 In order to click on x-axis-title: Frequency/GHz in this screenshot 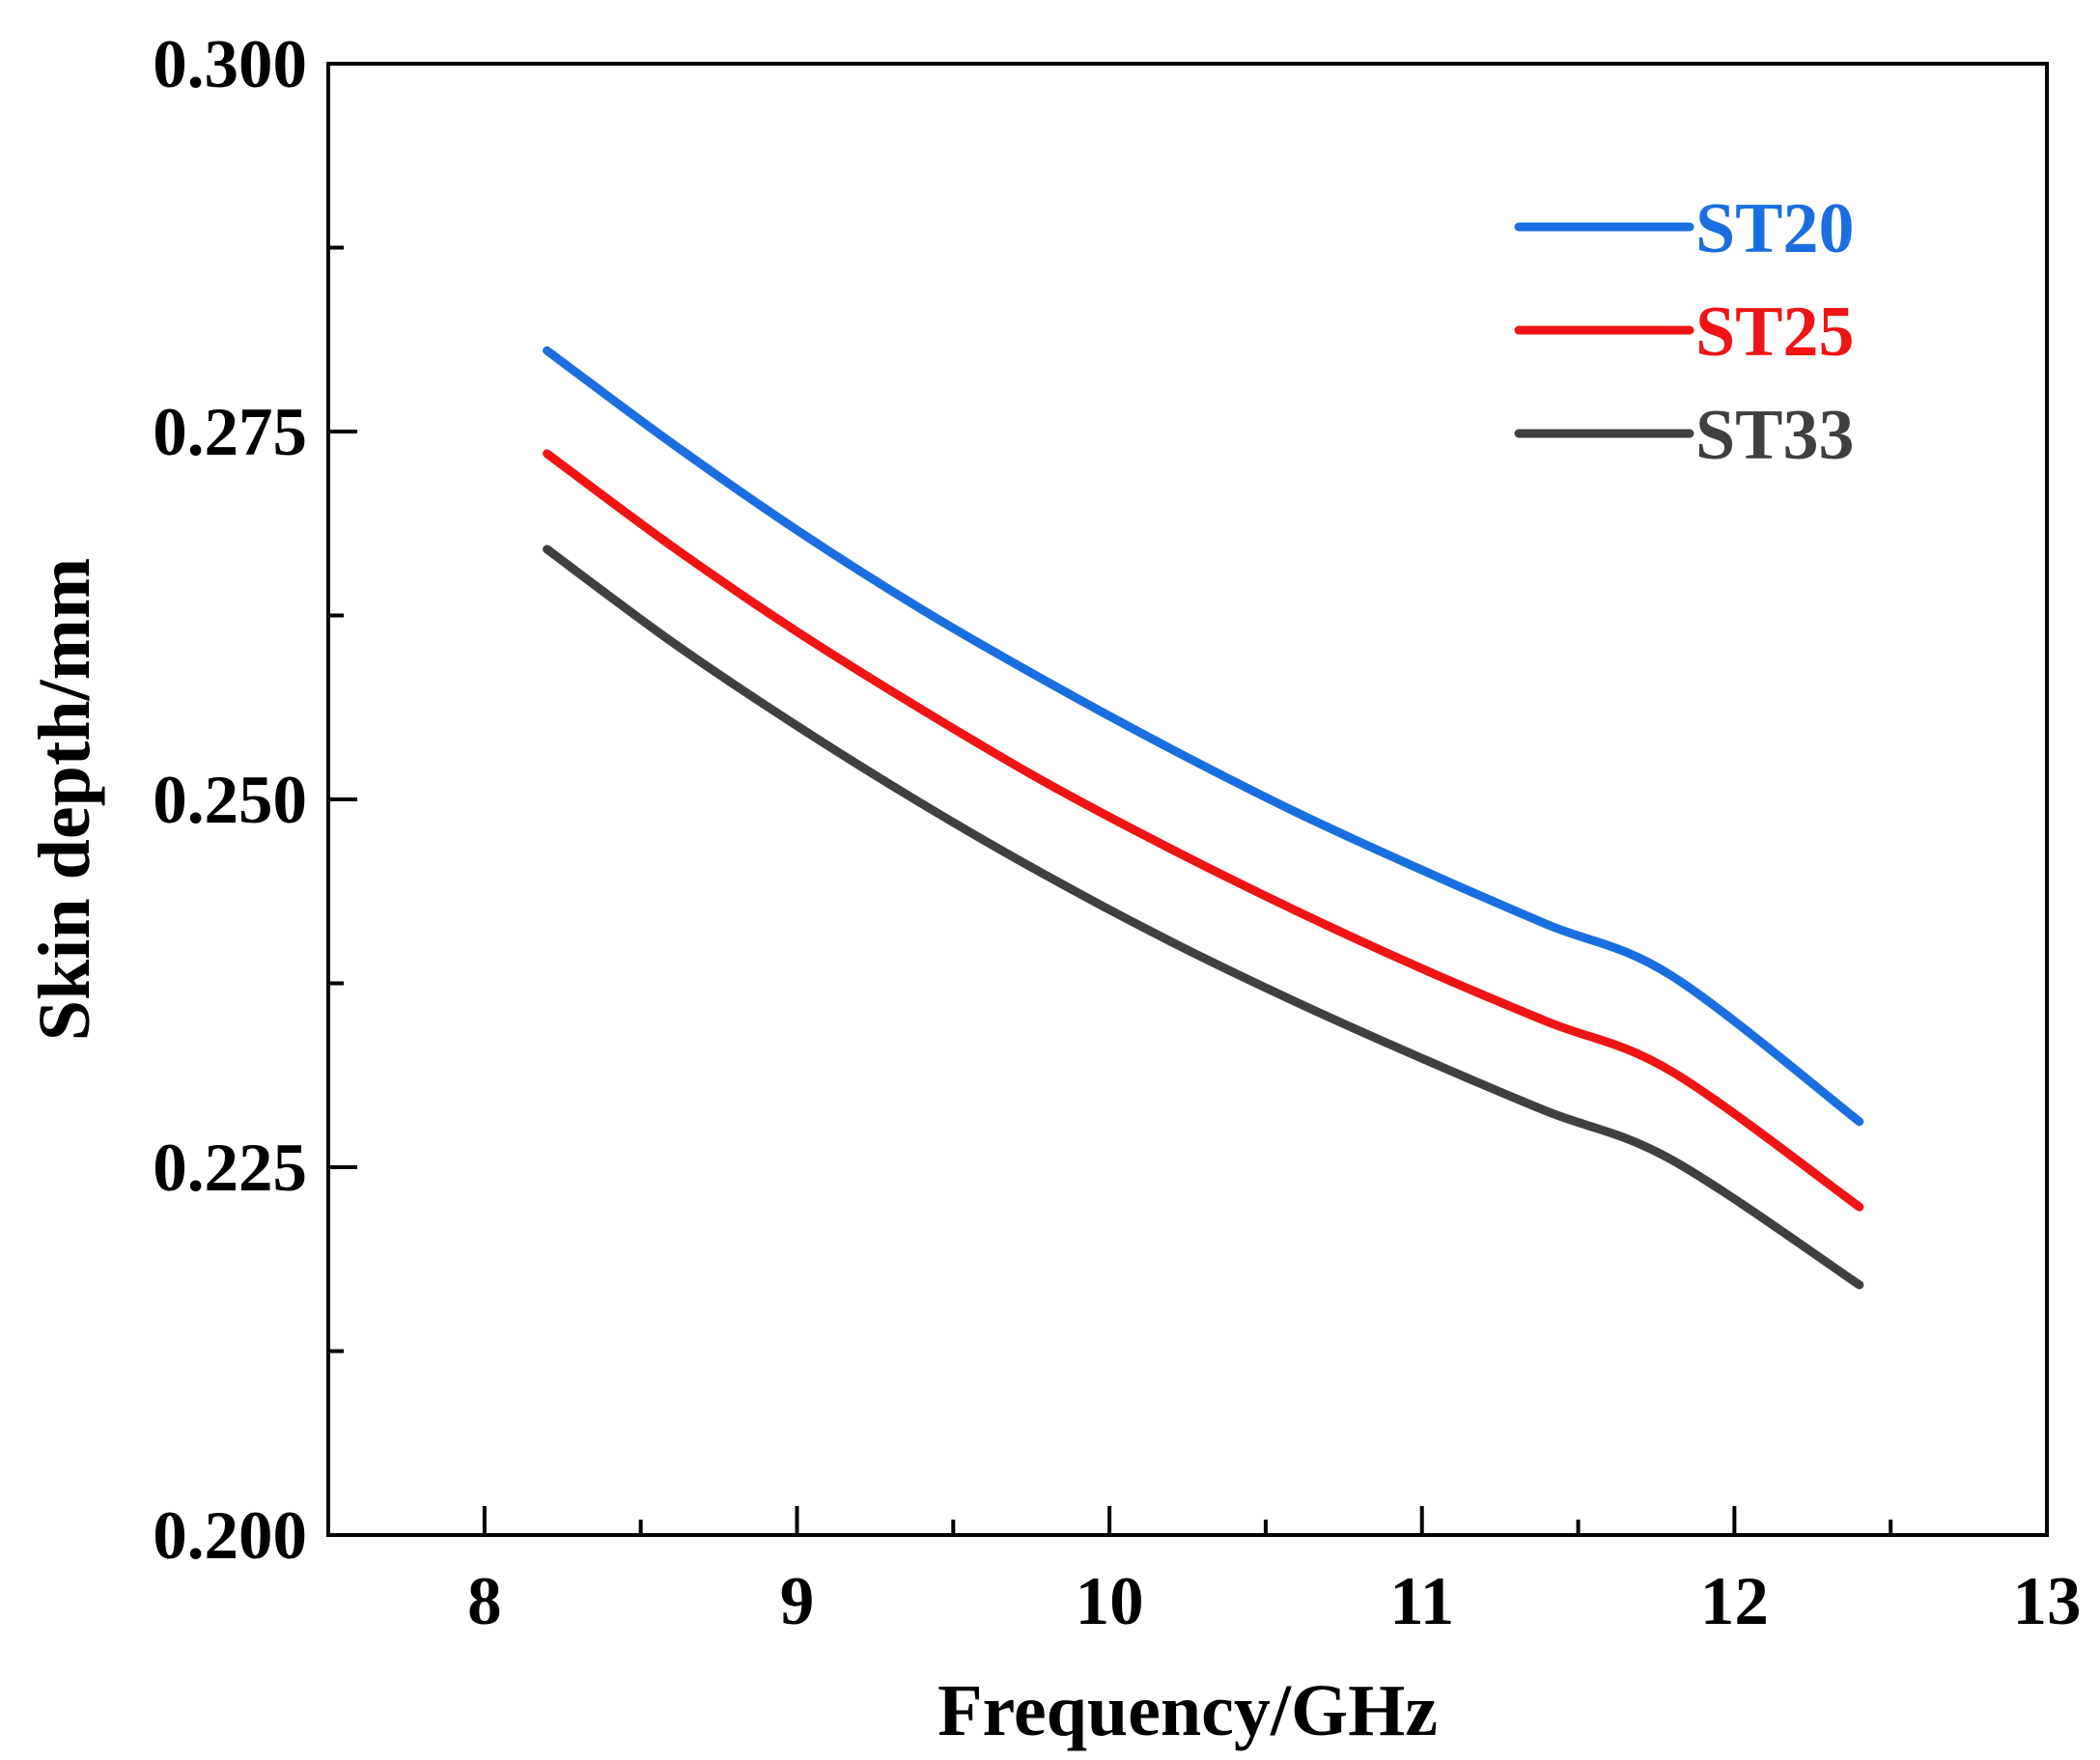, I will do `click(1188, 1710)`.